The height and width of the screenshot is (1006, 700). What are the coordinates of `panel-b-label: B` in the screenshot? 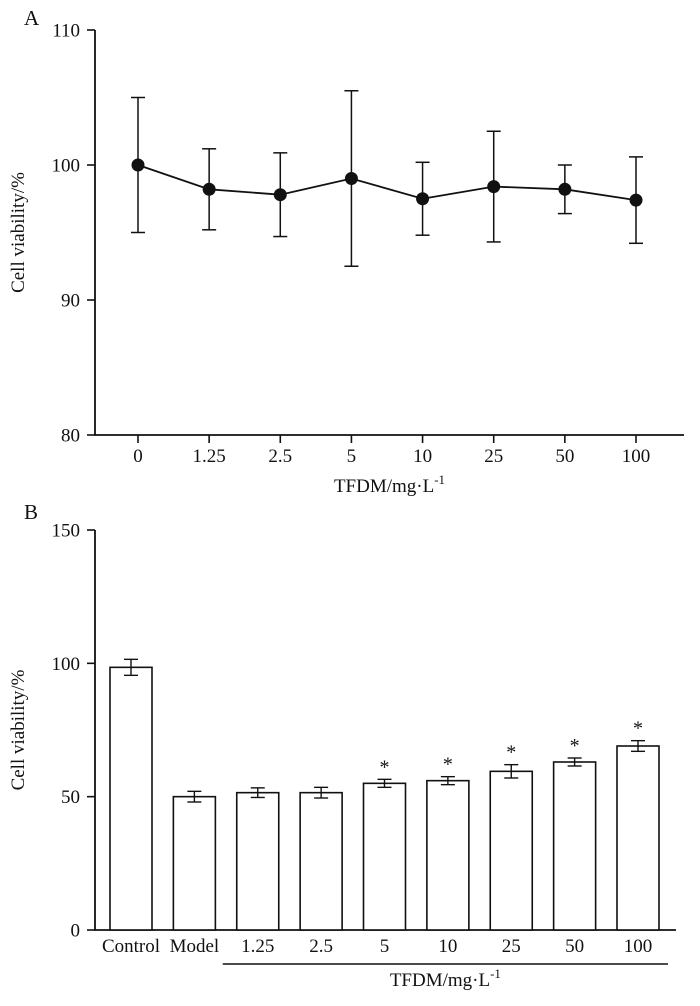 It's located at (31, 512).